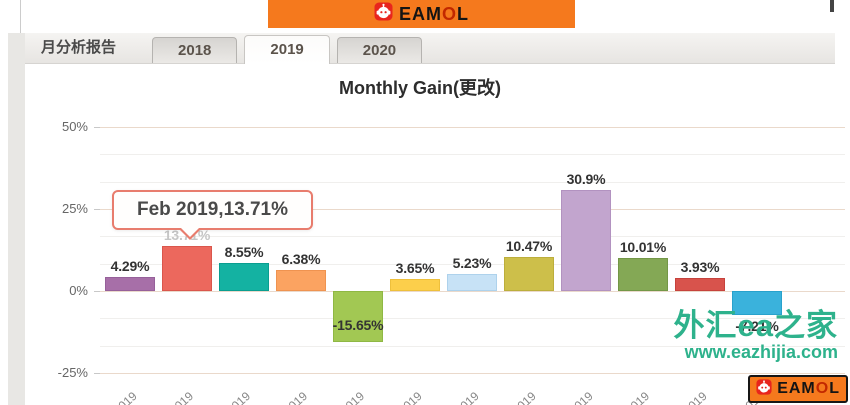  I want to click on bar-nov-2019, so click(700, 284).